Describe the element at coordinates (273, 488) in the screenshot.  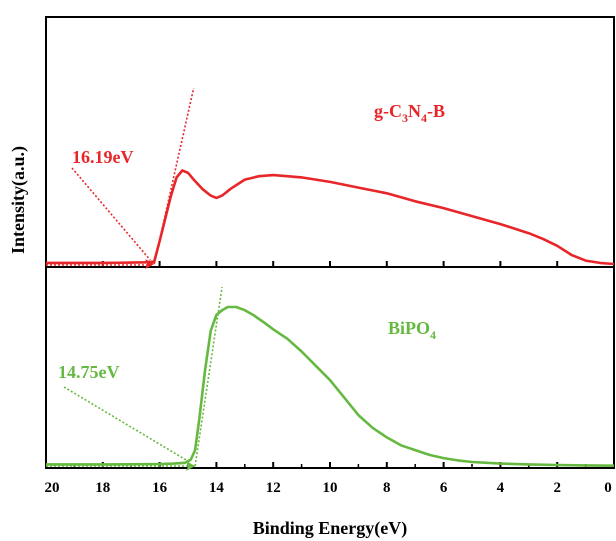
I see `x-tick-label-12: 12` at that location.